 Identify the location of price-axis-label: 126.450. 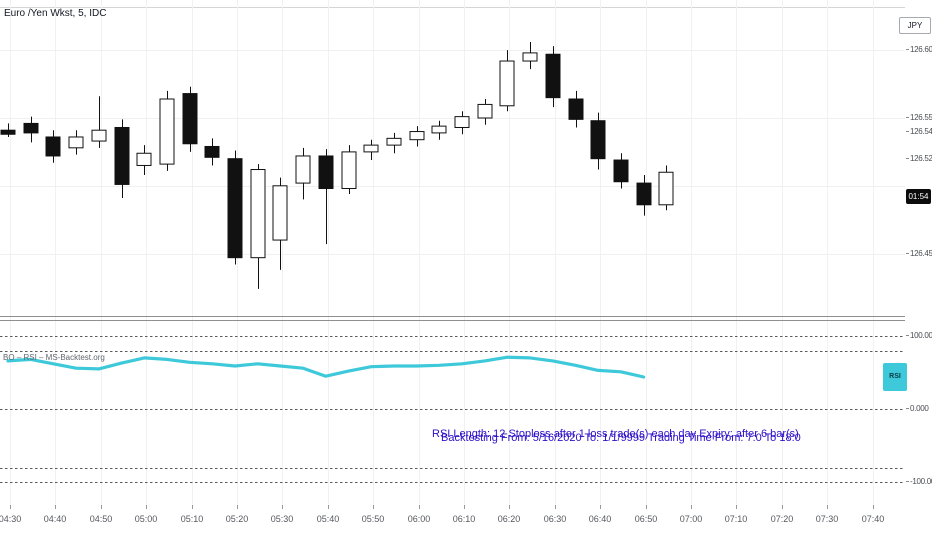
(919, 253).